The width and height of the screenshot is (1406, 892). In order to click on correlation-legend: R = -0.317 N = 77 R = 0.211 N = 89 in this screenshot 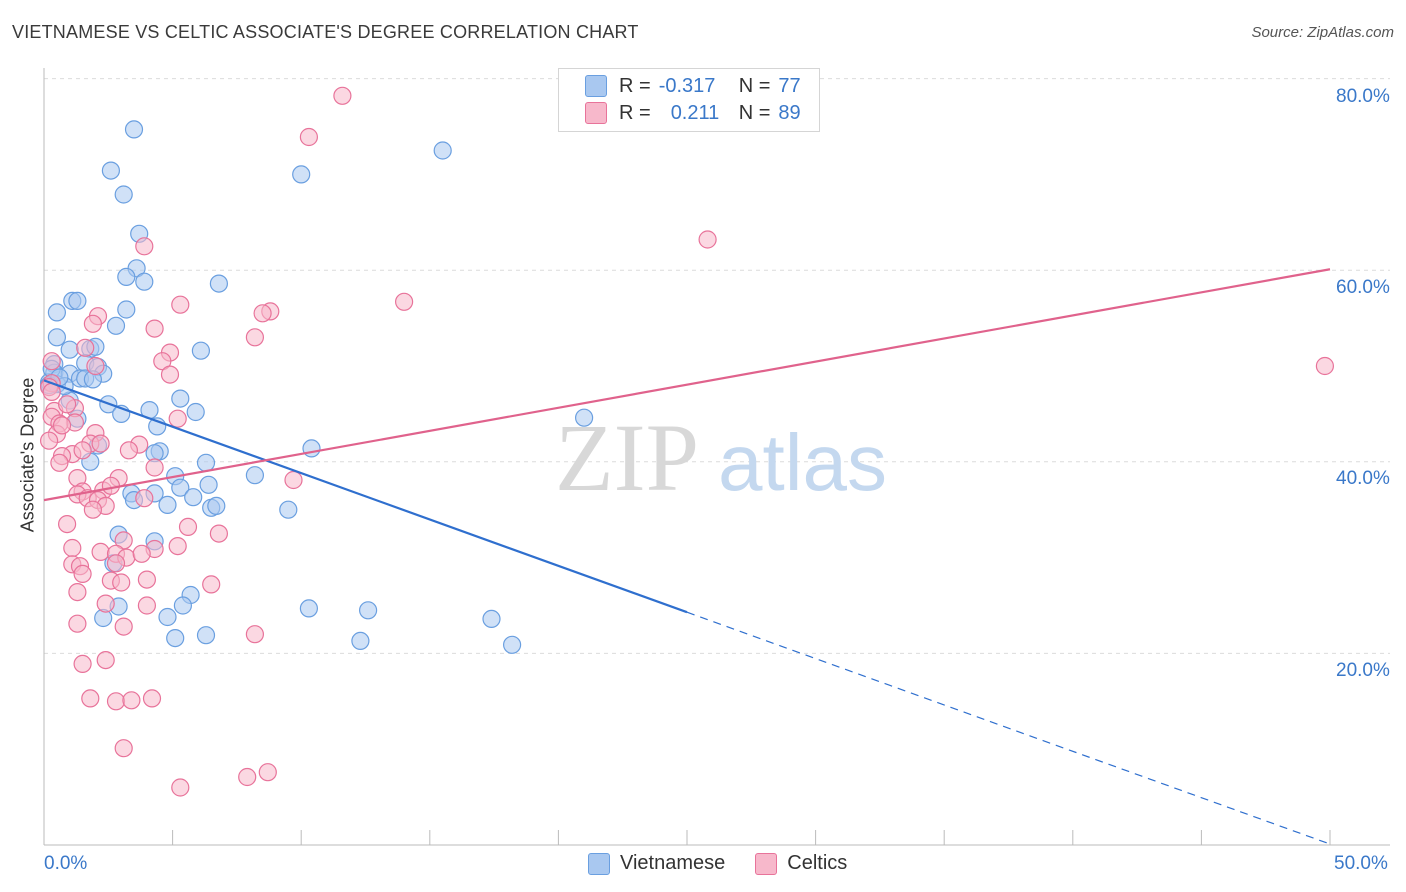, I will do `click(689, 100)`.